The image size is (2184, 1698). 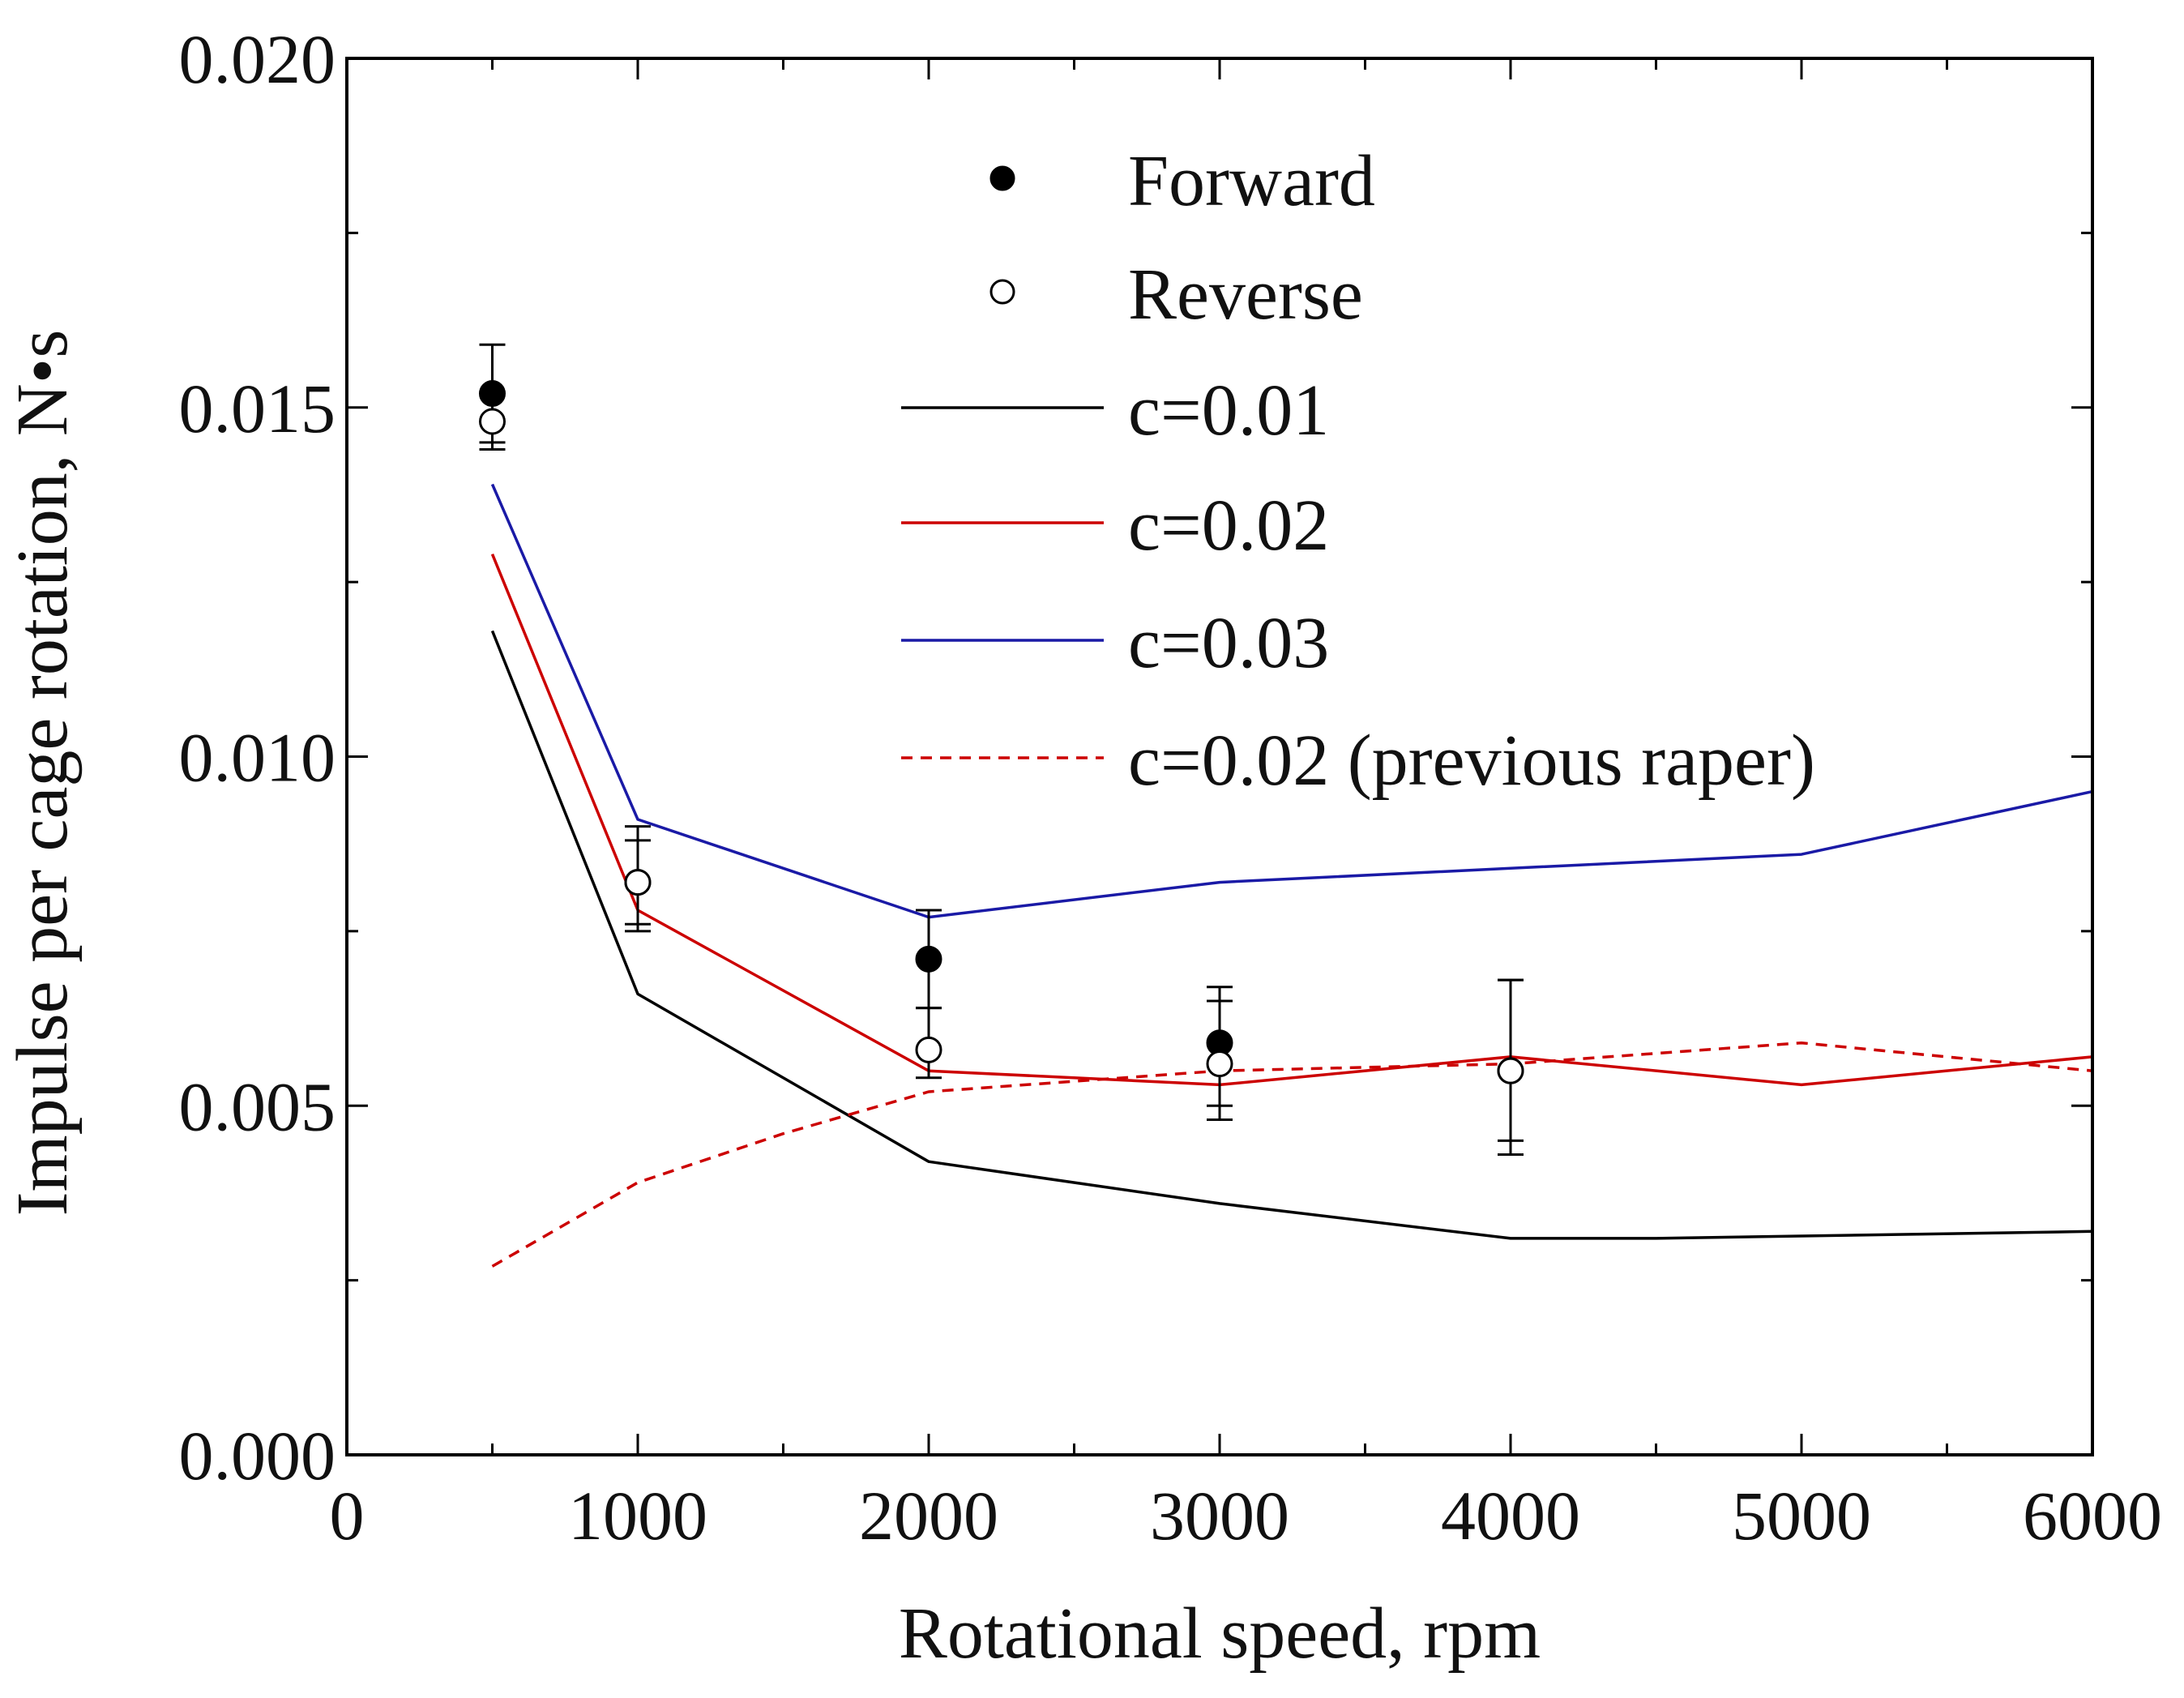 What do you see at coordinates (1228, 526) in the screenshot?
I see `legend-label: c=0.02` at bounding box center [1228, 526].